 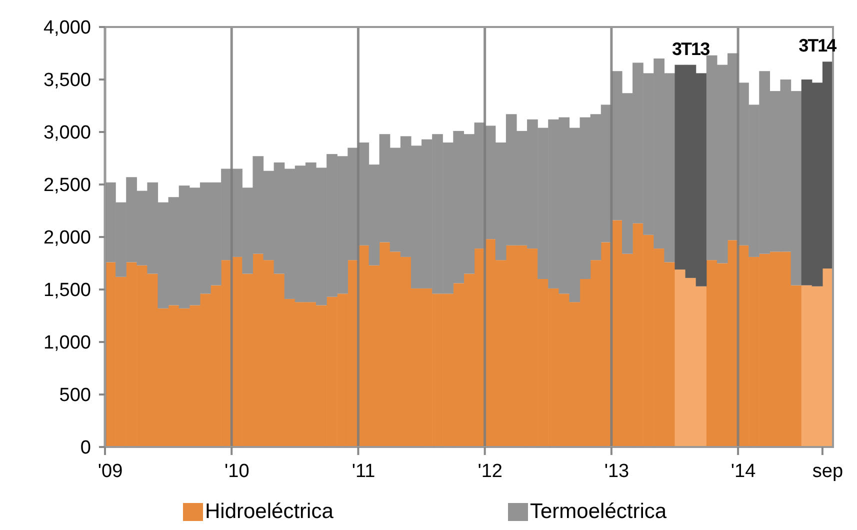 What do you see at coordinates (817, 46) in the screenshot?
I see `annotation: 3T14` at bounding box center [817, 46].